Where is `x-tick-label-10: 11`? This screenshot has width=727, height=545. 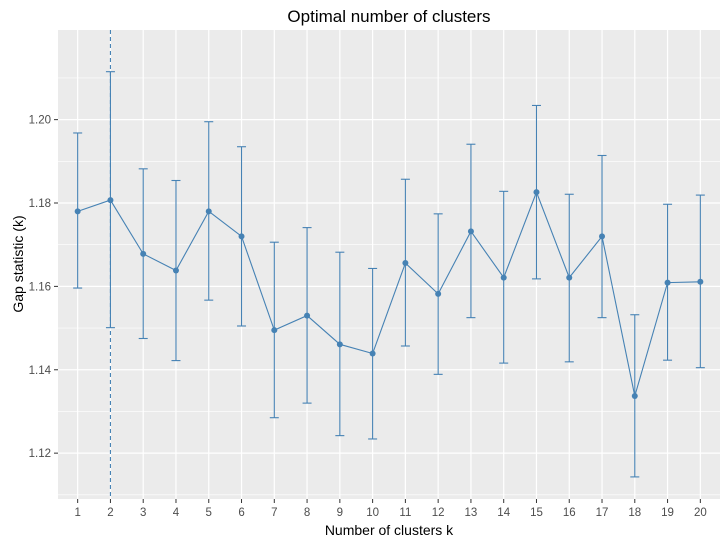
x-tick-label-10: 11 is located at coordinates (405, 513).